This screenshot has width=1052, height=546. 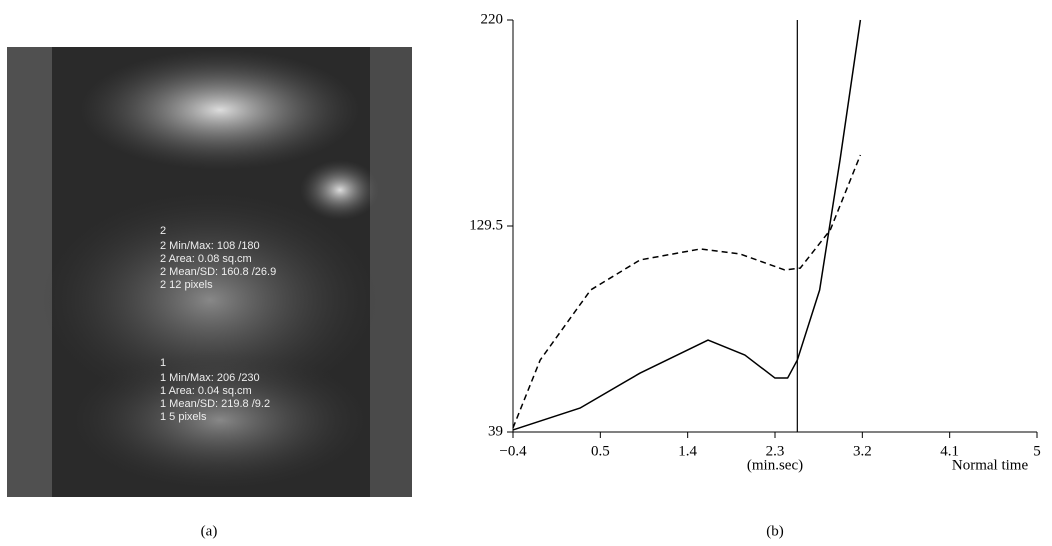 What do you see at coordinates (687, 451) in the screenshot?
I see `x-tick-label: 1.4` at bounding box center [687, 451].